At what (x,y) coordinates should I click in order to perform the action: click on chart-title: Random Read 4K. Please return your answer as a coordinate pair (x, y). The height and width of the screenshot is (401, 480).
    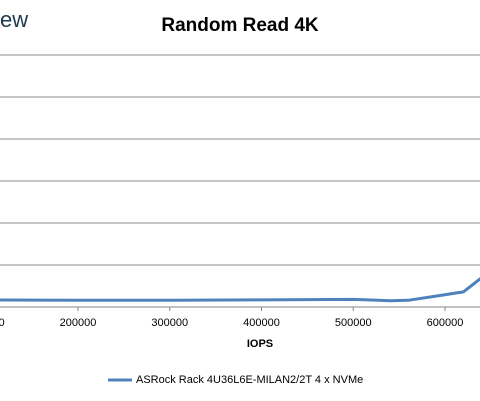
    Looking at the image, I should click on (240, 25).